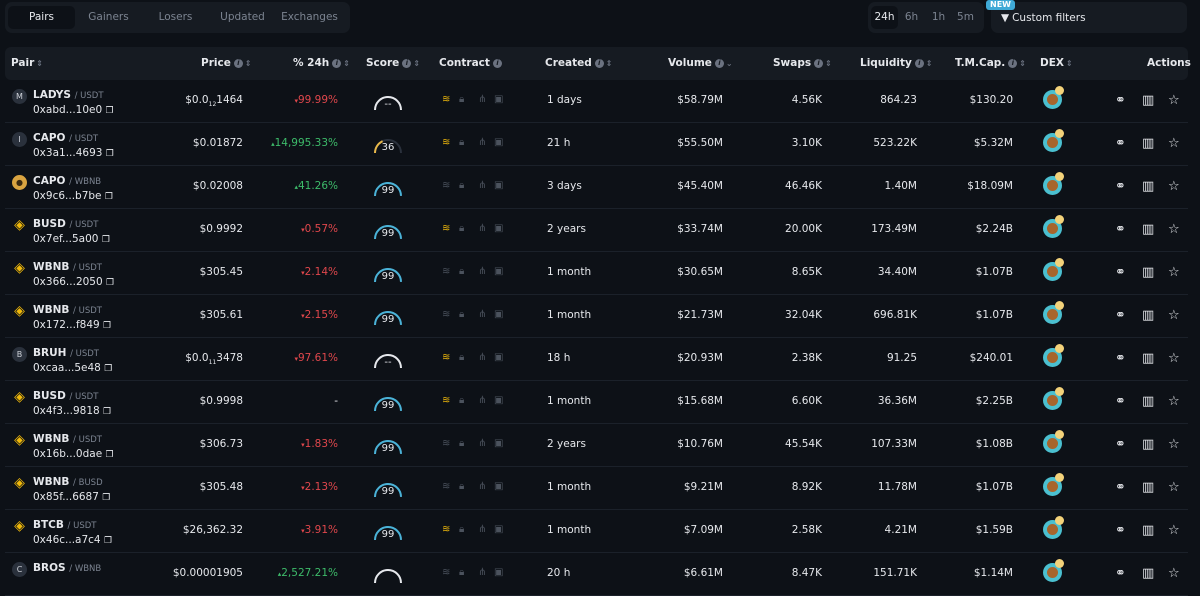 This screenshot has width=1200, height=596. Describe the element at coordinates (309, 17) in the screenshot. I see `tab-exchanges: Exchanges` at that location.